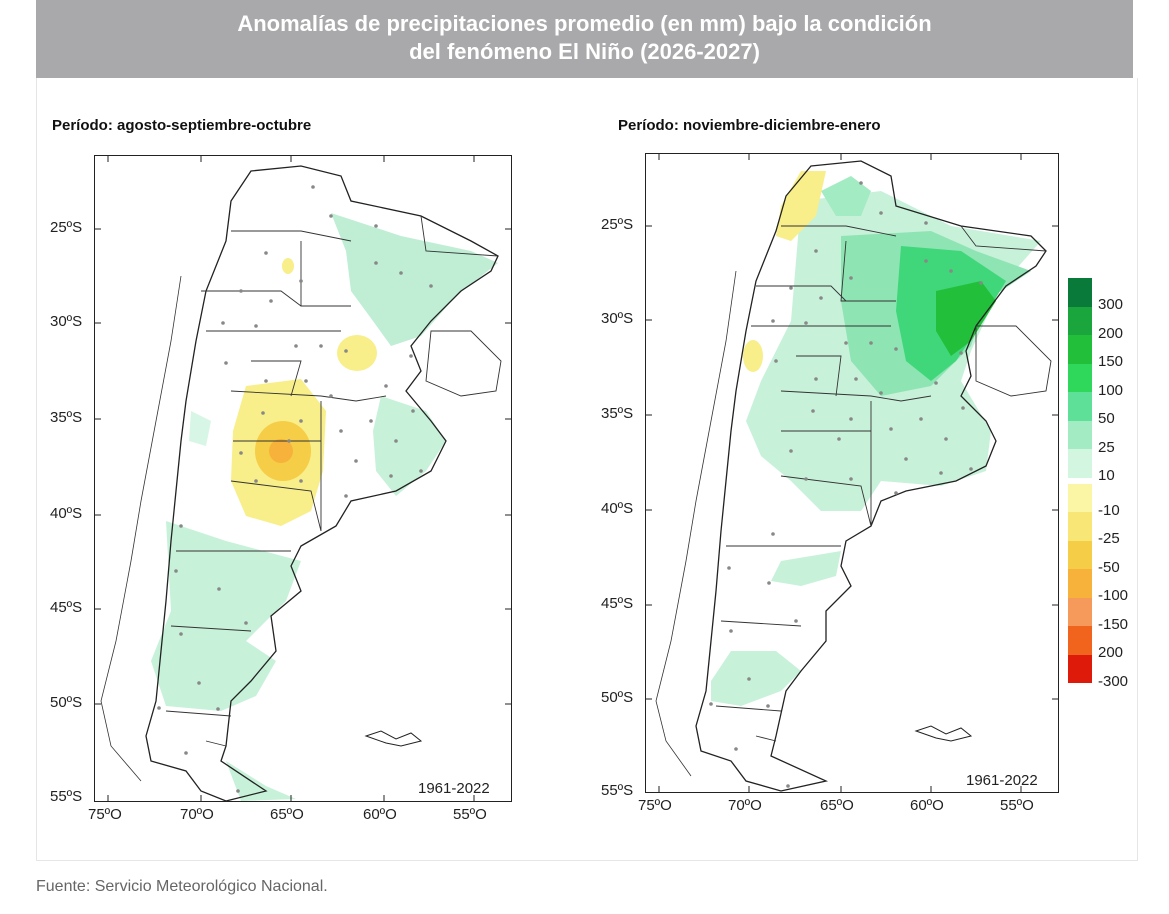 This screenshot has height=914, width=1169. Describe the element at coordinates (281, 451) in the screenshot. I see `anomaly-orange-center` at that location.